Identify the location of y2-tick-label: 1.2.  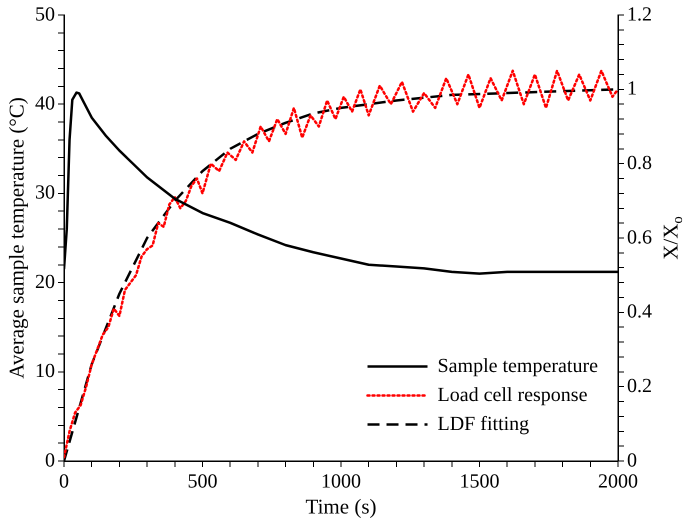
(639, 14).